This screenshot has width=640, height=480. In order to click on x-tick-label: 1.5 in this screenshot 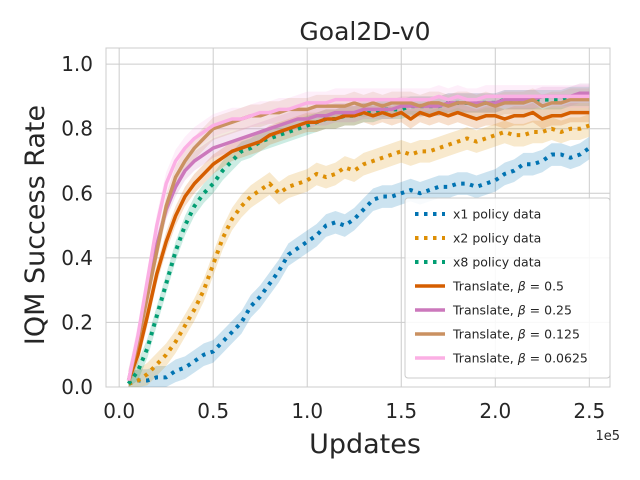, I will do `click(401, 411)`.